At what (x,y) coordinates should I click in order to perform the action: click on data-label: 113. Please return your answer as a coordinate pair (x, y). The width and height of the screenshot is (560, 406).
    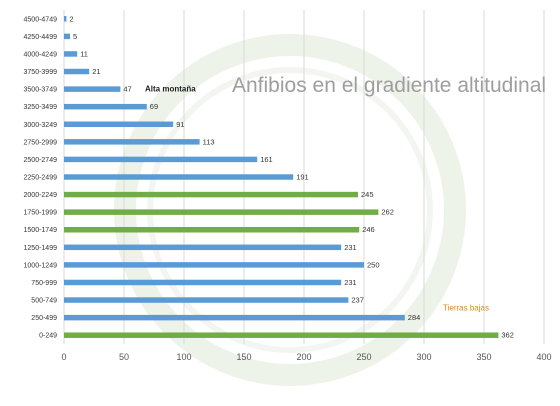
    Looking at the image, I should click on (209, 141).